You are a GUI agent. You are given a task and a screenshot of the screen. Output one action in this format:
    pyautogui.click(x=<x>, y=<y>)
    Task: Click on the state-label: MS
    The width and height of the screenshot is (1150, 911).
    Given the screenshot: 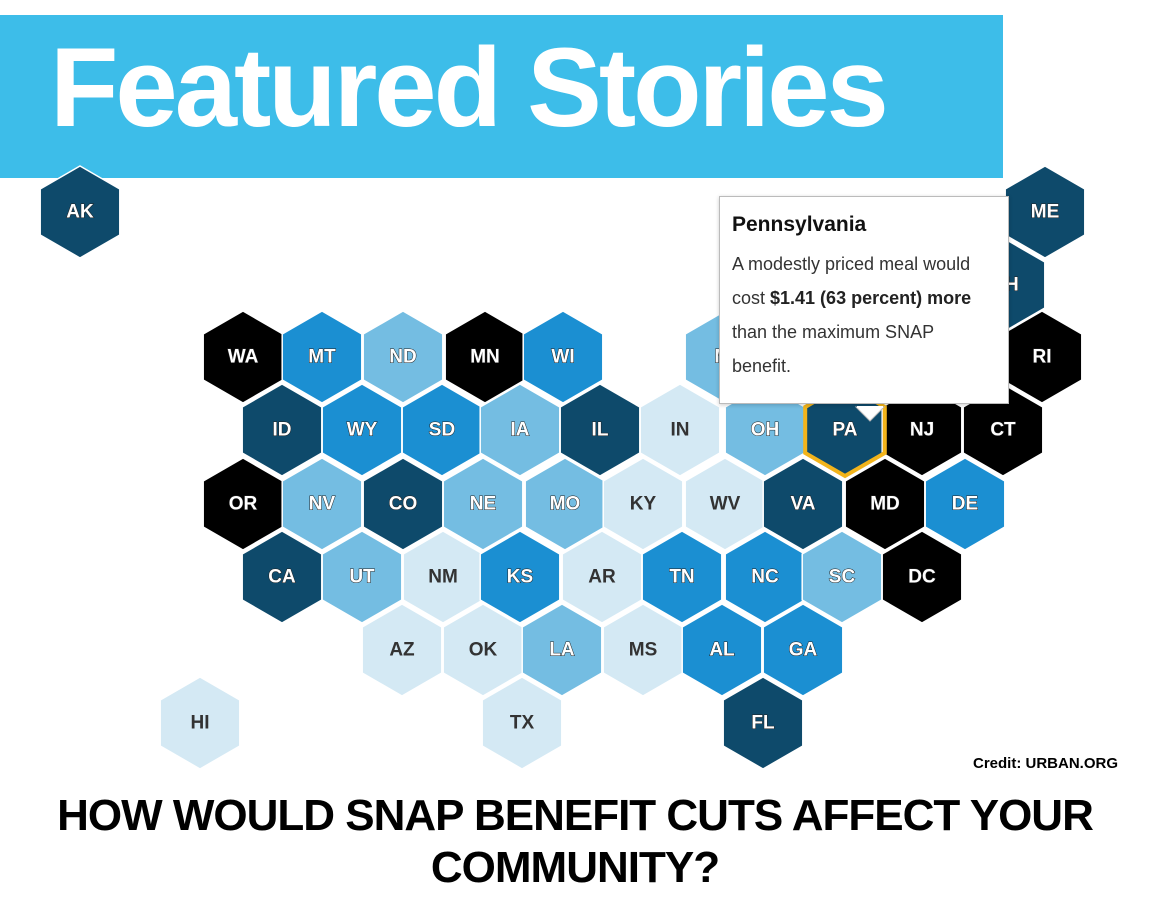 What is the action you would take?
    pyautogui.click(x=643, y=650)
    